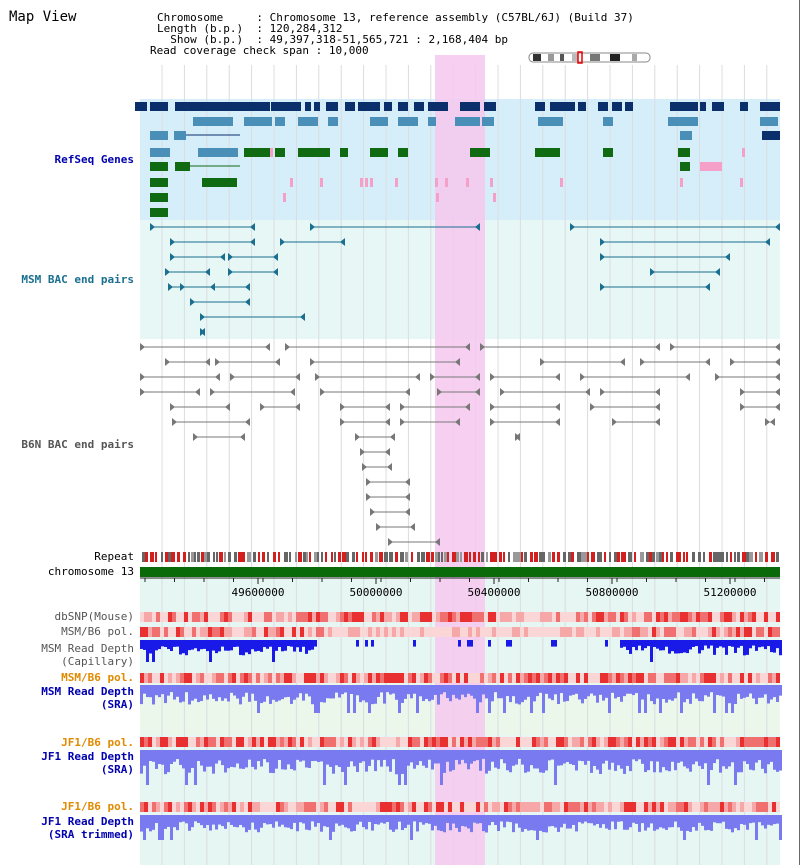 This screenshot has width=800, height=865. I want to click on track-label-b6n-bac: B6N BAC end pairs, so click(77, 444).